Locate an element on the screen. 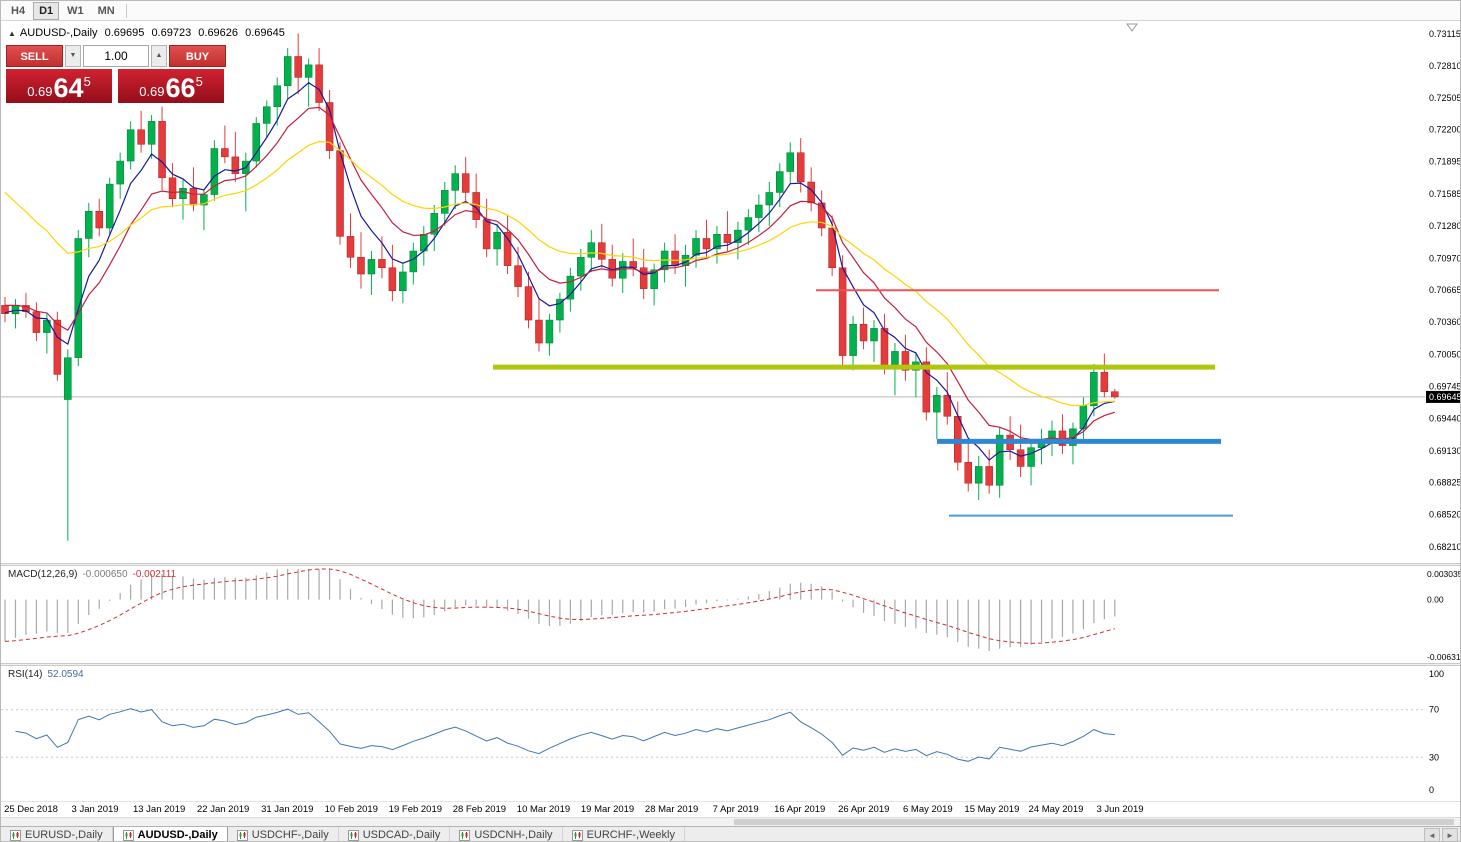  rsi-axis-label: 30 is located at coordinates (1434, 757).